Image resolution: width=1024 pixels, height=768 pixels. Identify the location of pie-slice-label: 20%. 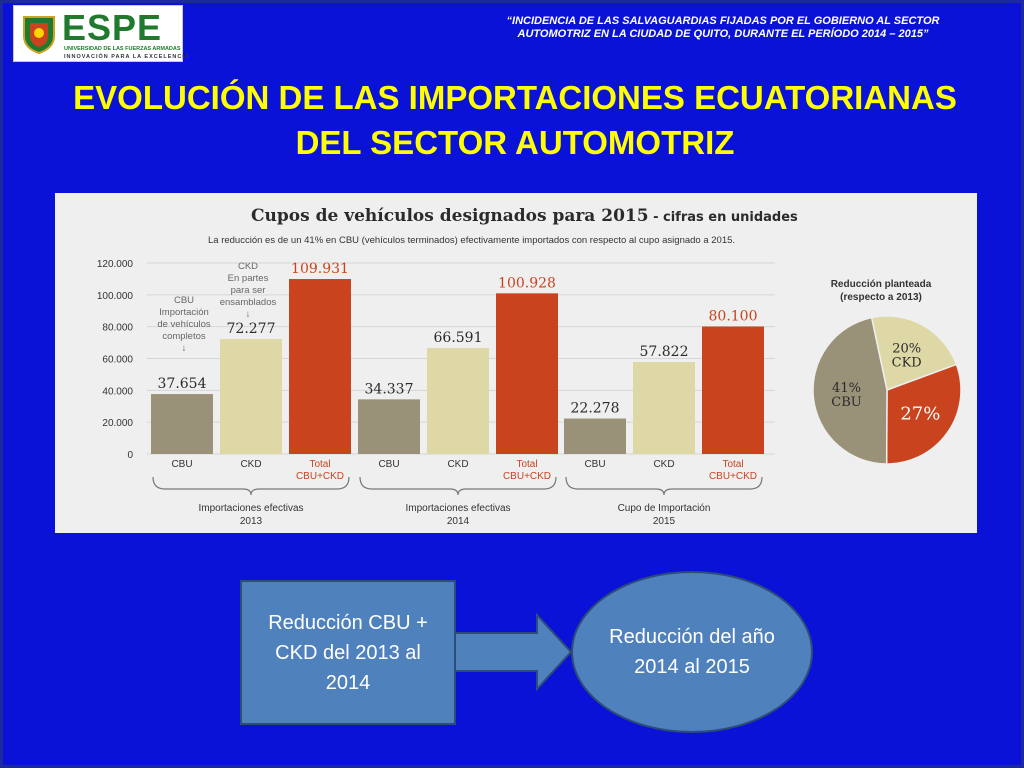
(906, 348).